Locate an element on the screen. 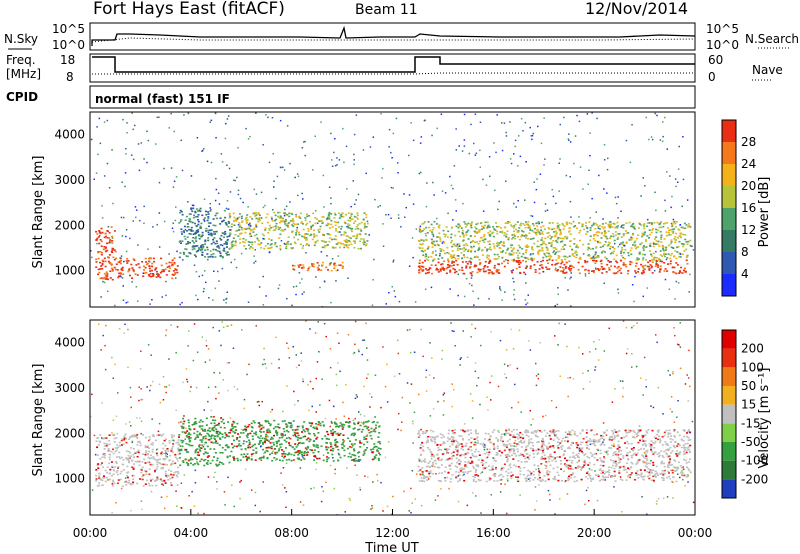 The height and width of the screenshot is (554, 800). freq-panel: Freq. [MHz] 18 8 60 0 Nave is located at coordinates (394, 68).